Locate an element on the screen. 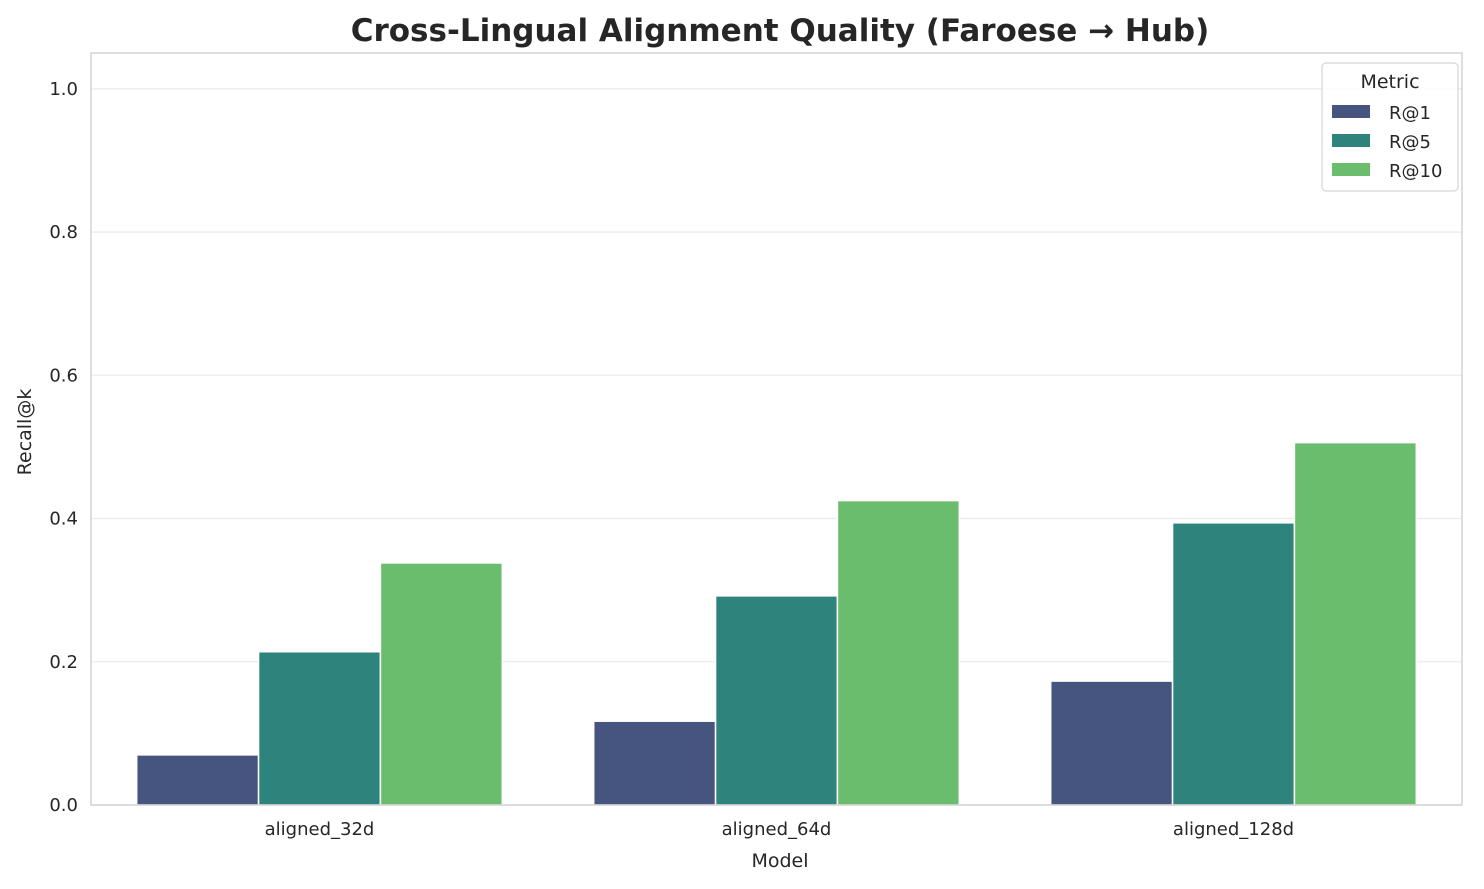  bar-r-at-5-aligned_64d is located at coordinates (776, 700).